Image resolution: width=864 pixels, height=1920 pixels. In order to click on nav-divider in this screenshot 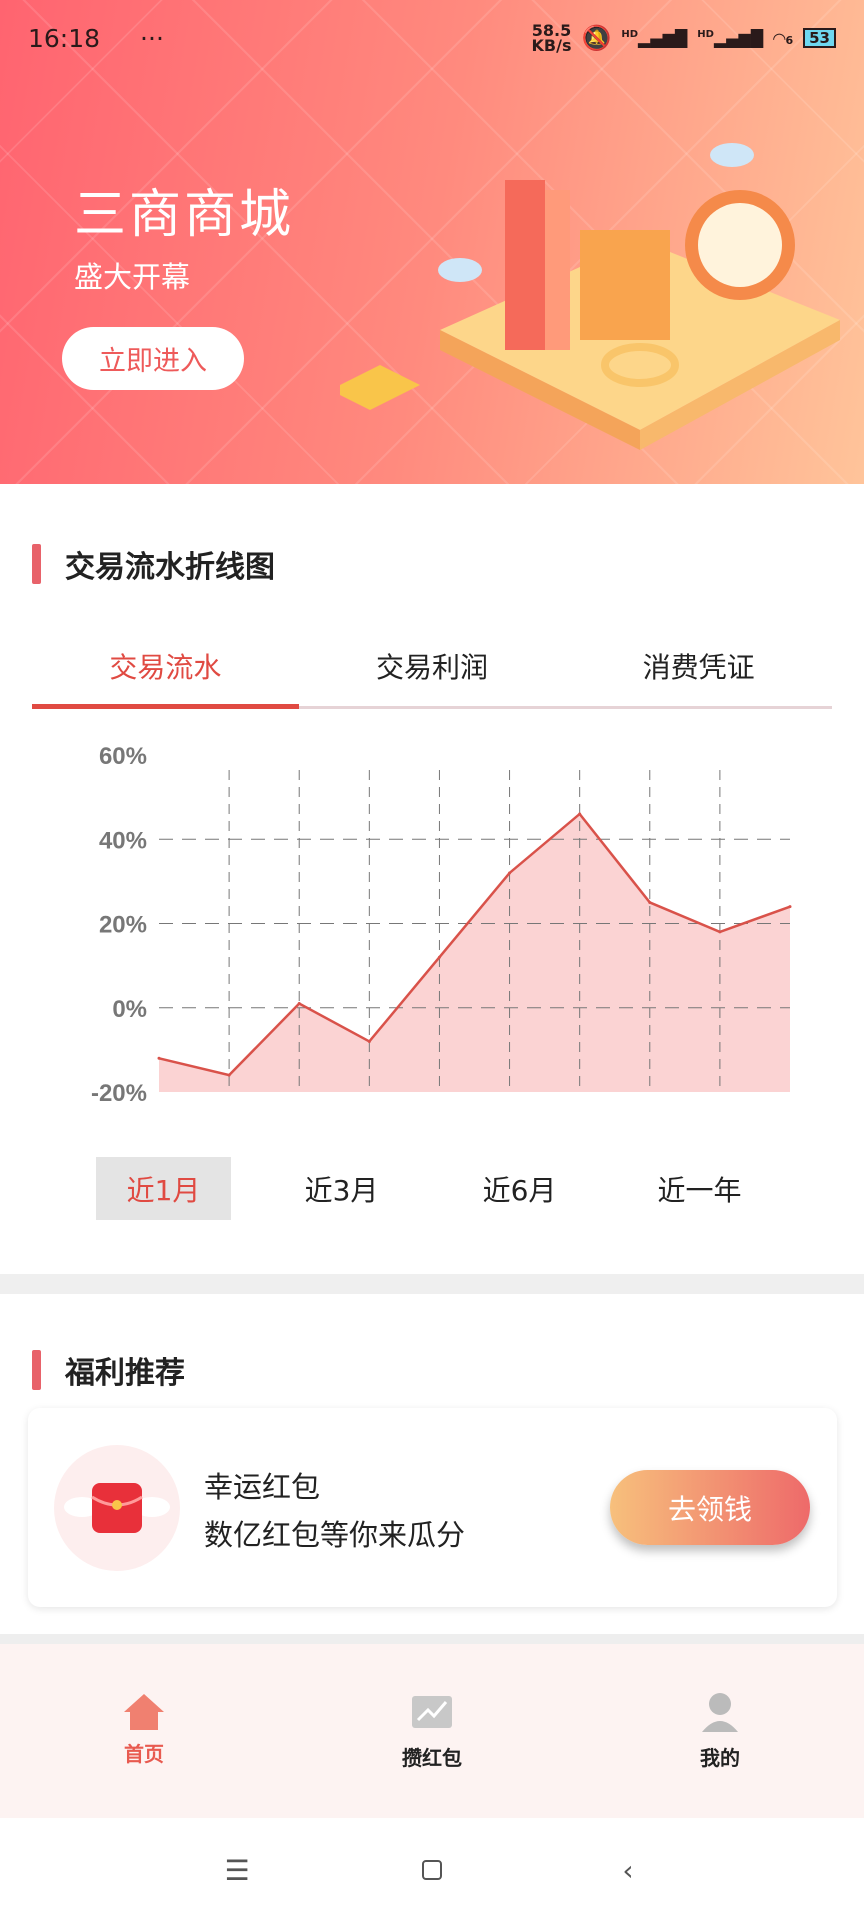, I will do `click(432, 1639)`.